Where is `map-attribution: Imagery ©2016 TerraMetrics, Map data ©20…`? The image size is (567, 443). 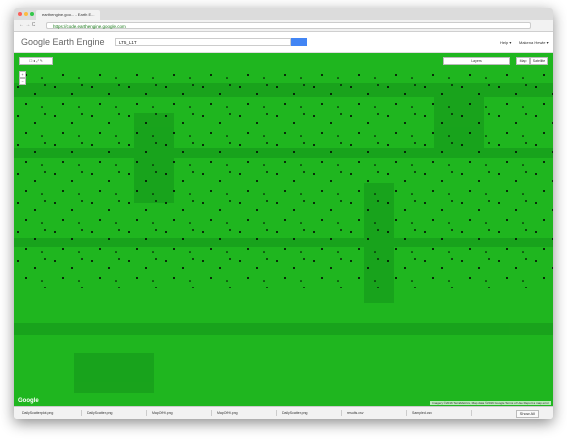
map-attribution: Imagery ©2016 TerraMetrics, Map data ©20… is located at coordinates (490, 403).